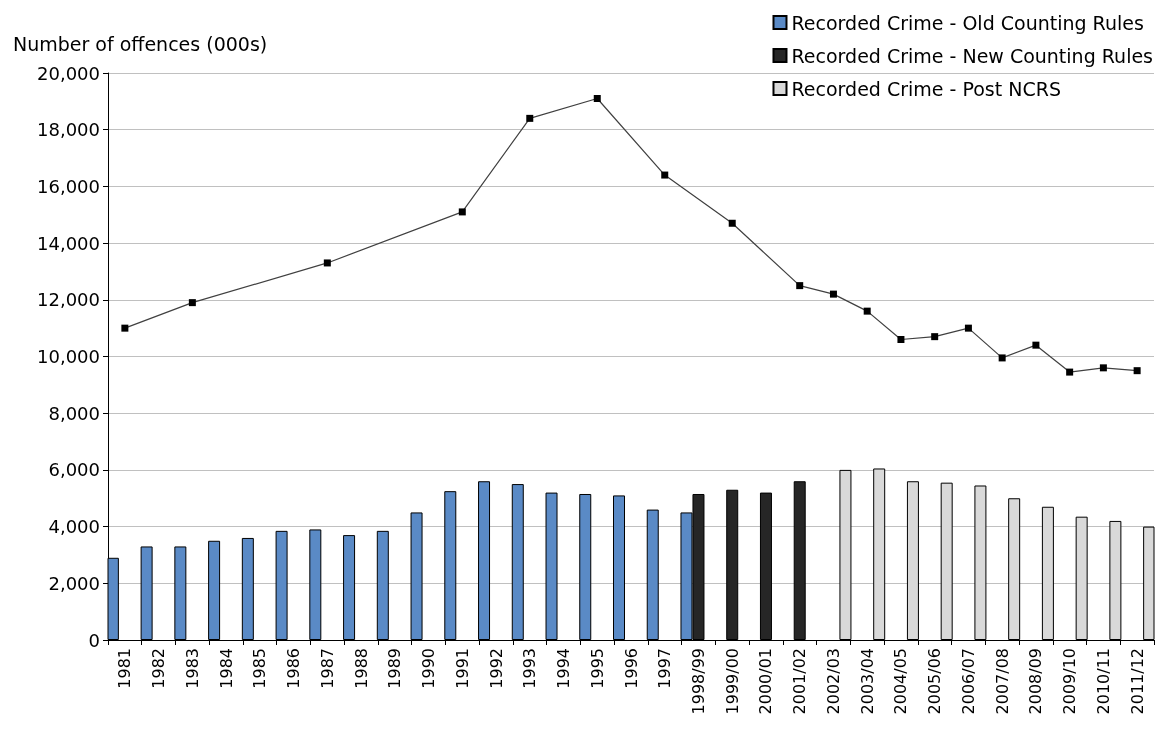 This screenshot has width=1166, height=743. I want to click on x-tick-label: 2003/04, so click(867, 681).